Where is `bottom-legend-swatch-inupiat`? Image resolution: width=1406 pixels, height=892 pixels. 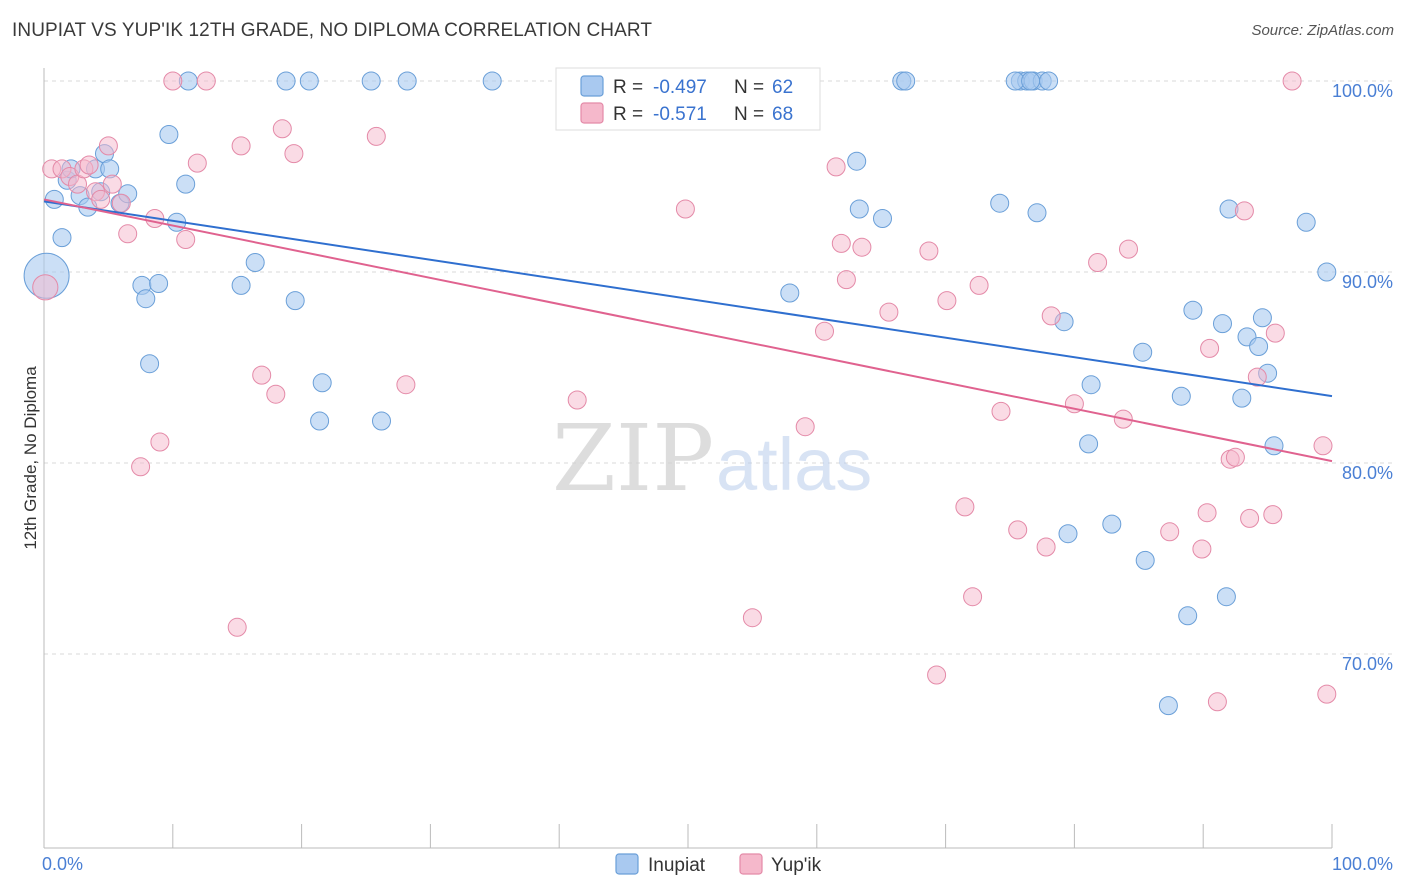
bottom-legend-swatch-inupiat is located at coordinates (627, 864).